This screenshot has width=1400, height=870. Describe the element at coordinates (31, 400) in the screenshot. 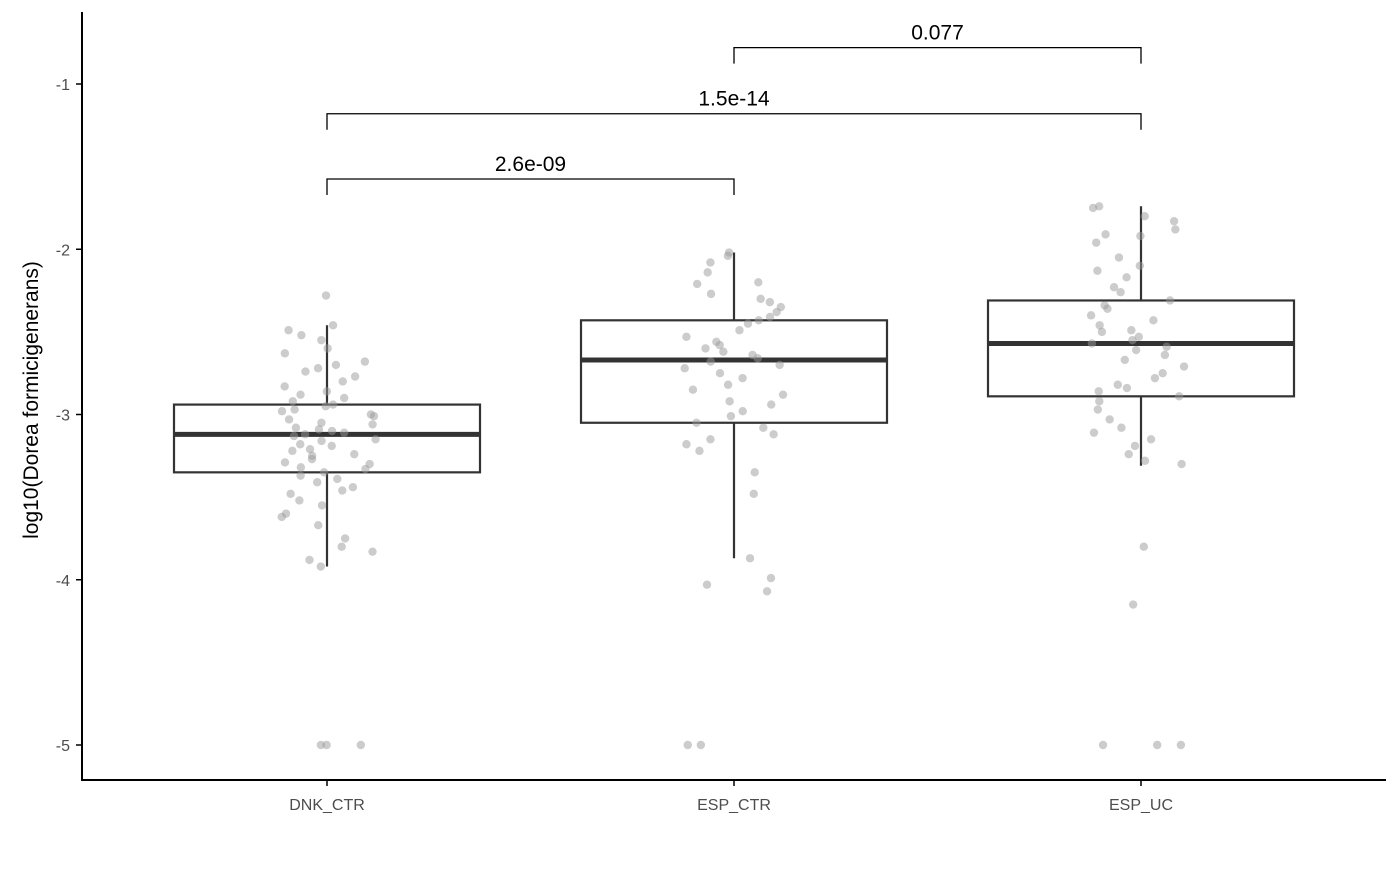

I see `y-axis-label: log10(Dorea formicigenerans)` at that location.